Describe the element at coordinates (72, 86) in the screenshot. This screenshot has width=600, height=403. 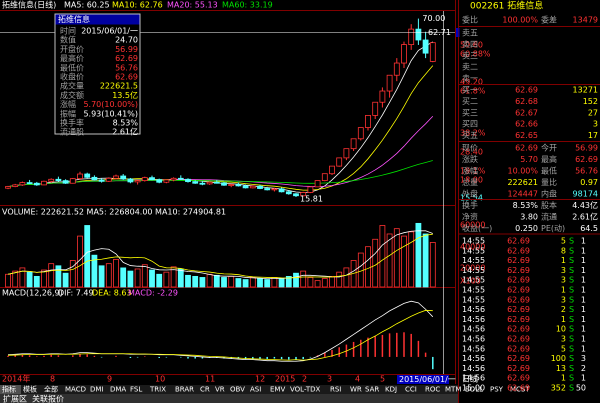
I see `tooltip-label: 成交量` at that location.